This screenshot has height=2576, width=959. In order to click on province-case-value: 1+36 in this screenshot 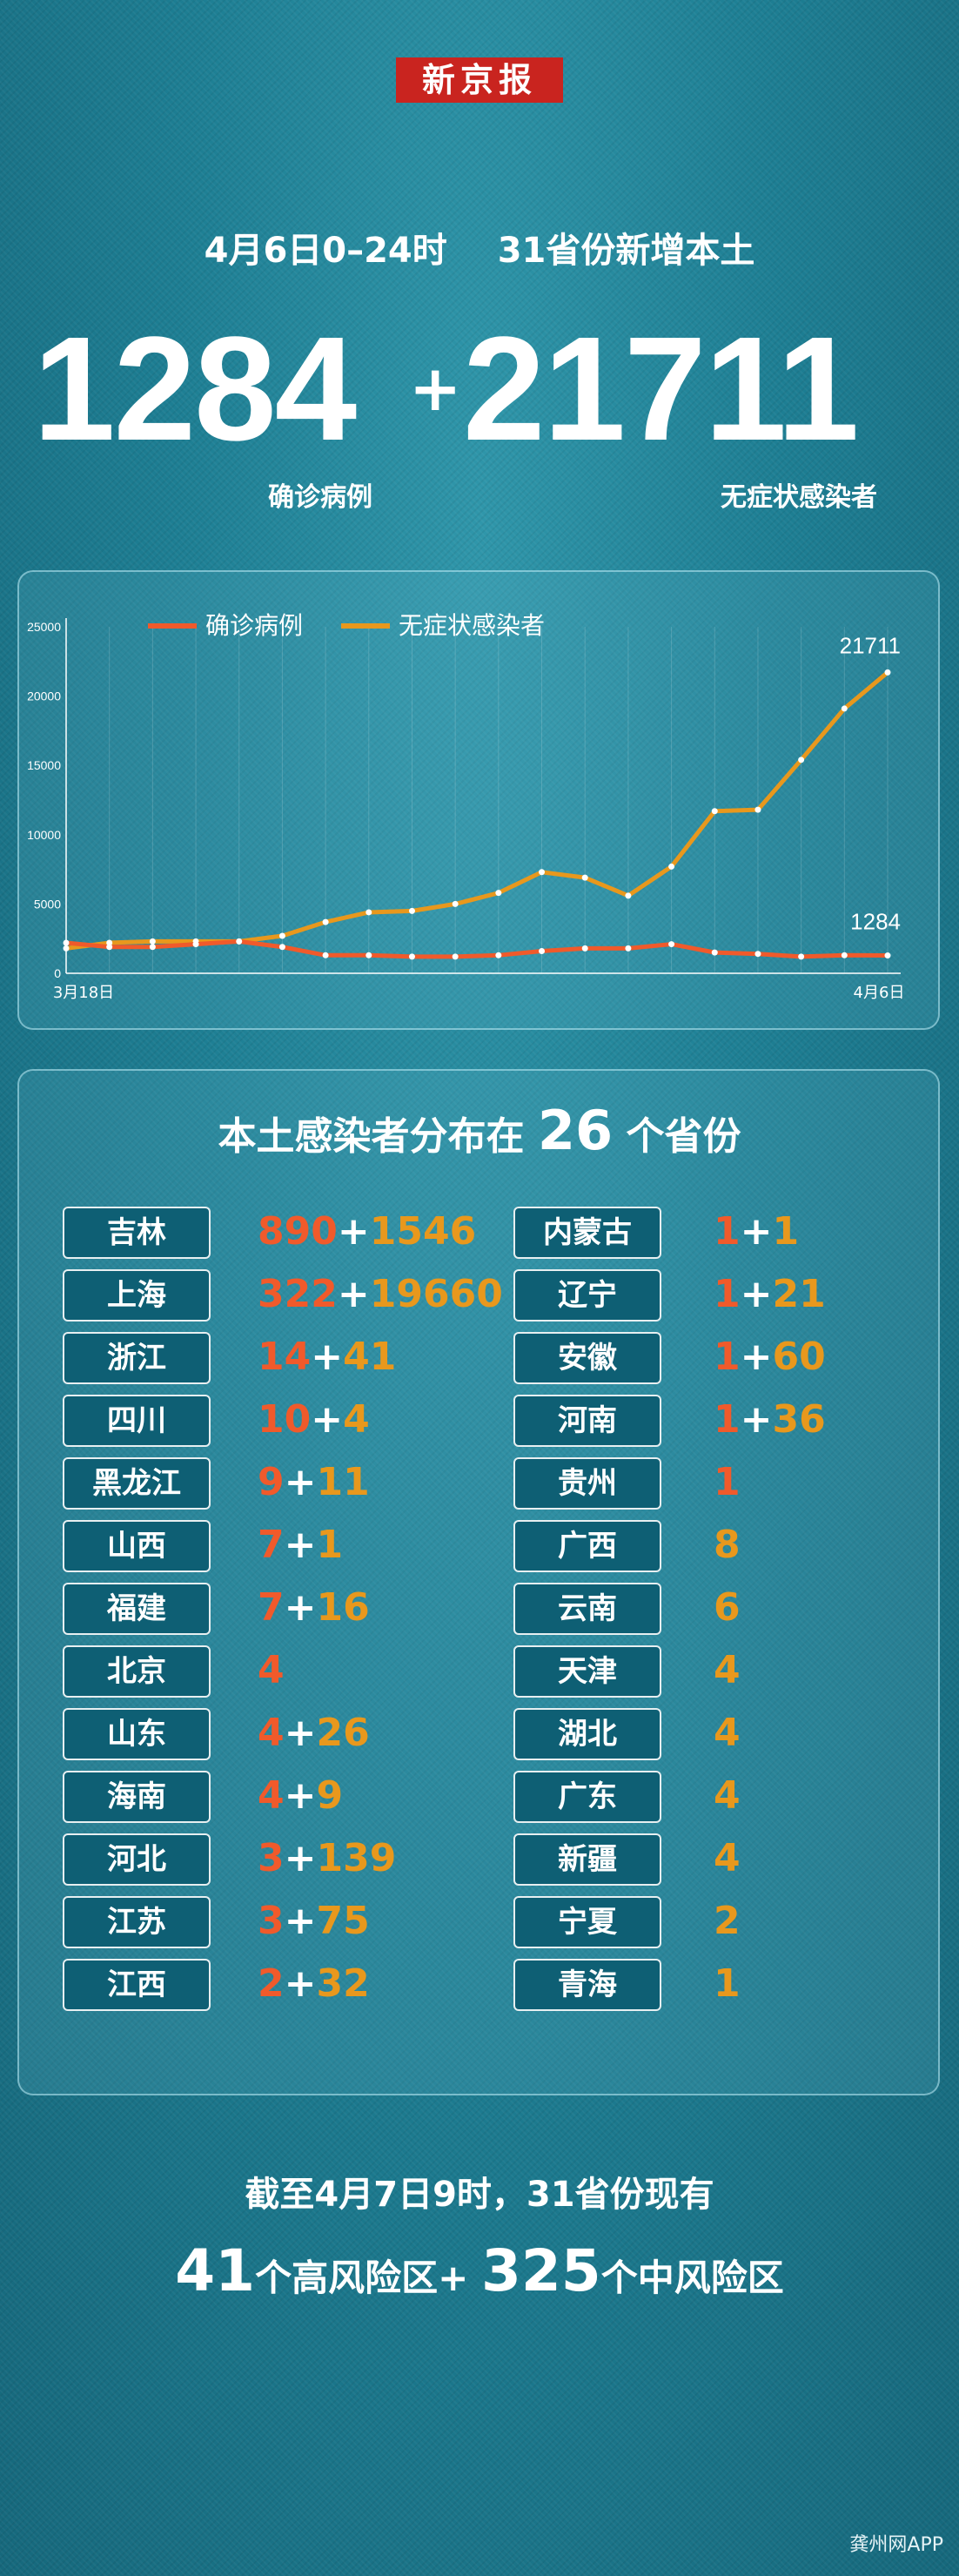, I will do `click(770, 1420)`.